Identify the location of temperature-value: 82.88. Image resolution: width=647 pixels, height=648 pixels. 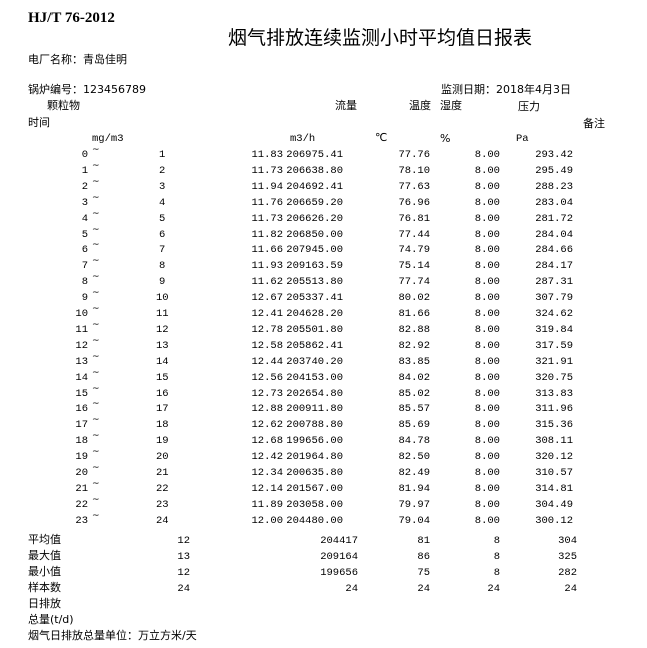
(414, 329).